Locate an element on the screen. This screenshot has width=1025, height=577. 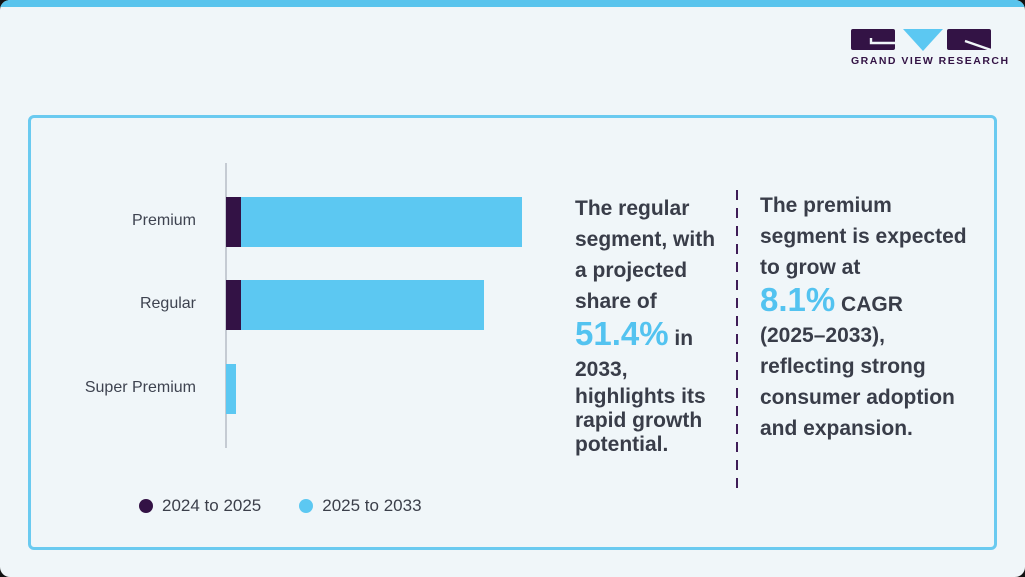
chart-legend: 2024 to 2025 2025 to 2033 is located at coordinates (280, 506).